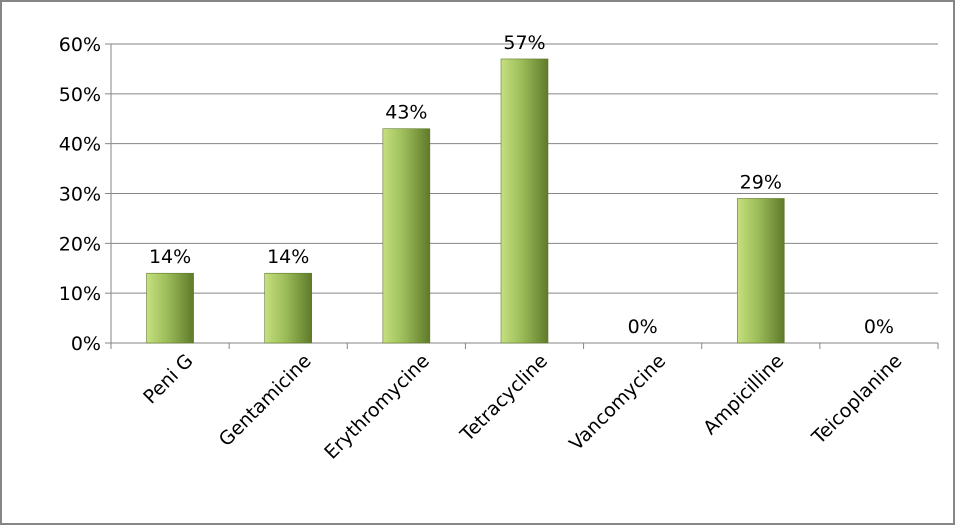 The image size is (955, 525). Describe the element at coordinates (265, 400) in the screenshot. I see `x-tick-label: Gentamicine` at that location.